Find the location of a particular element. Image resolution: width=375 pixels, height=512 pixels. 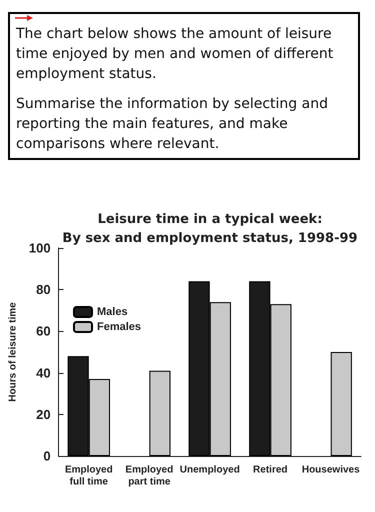

x-tick-label: Housewives is located at coordinates (331, 470).